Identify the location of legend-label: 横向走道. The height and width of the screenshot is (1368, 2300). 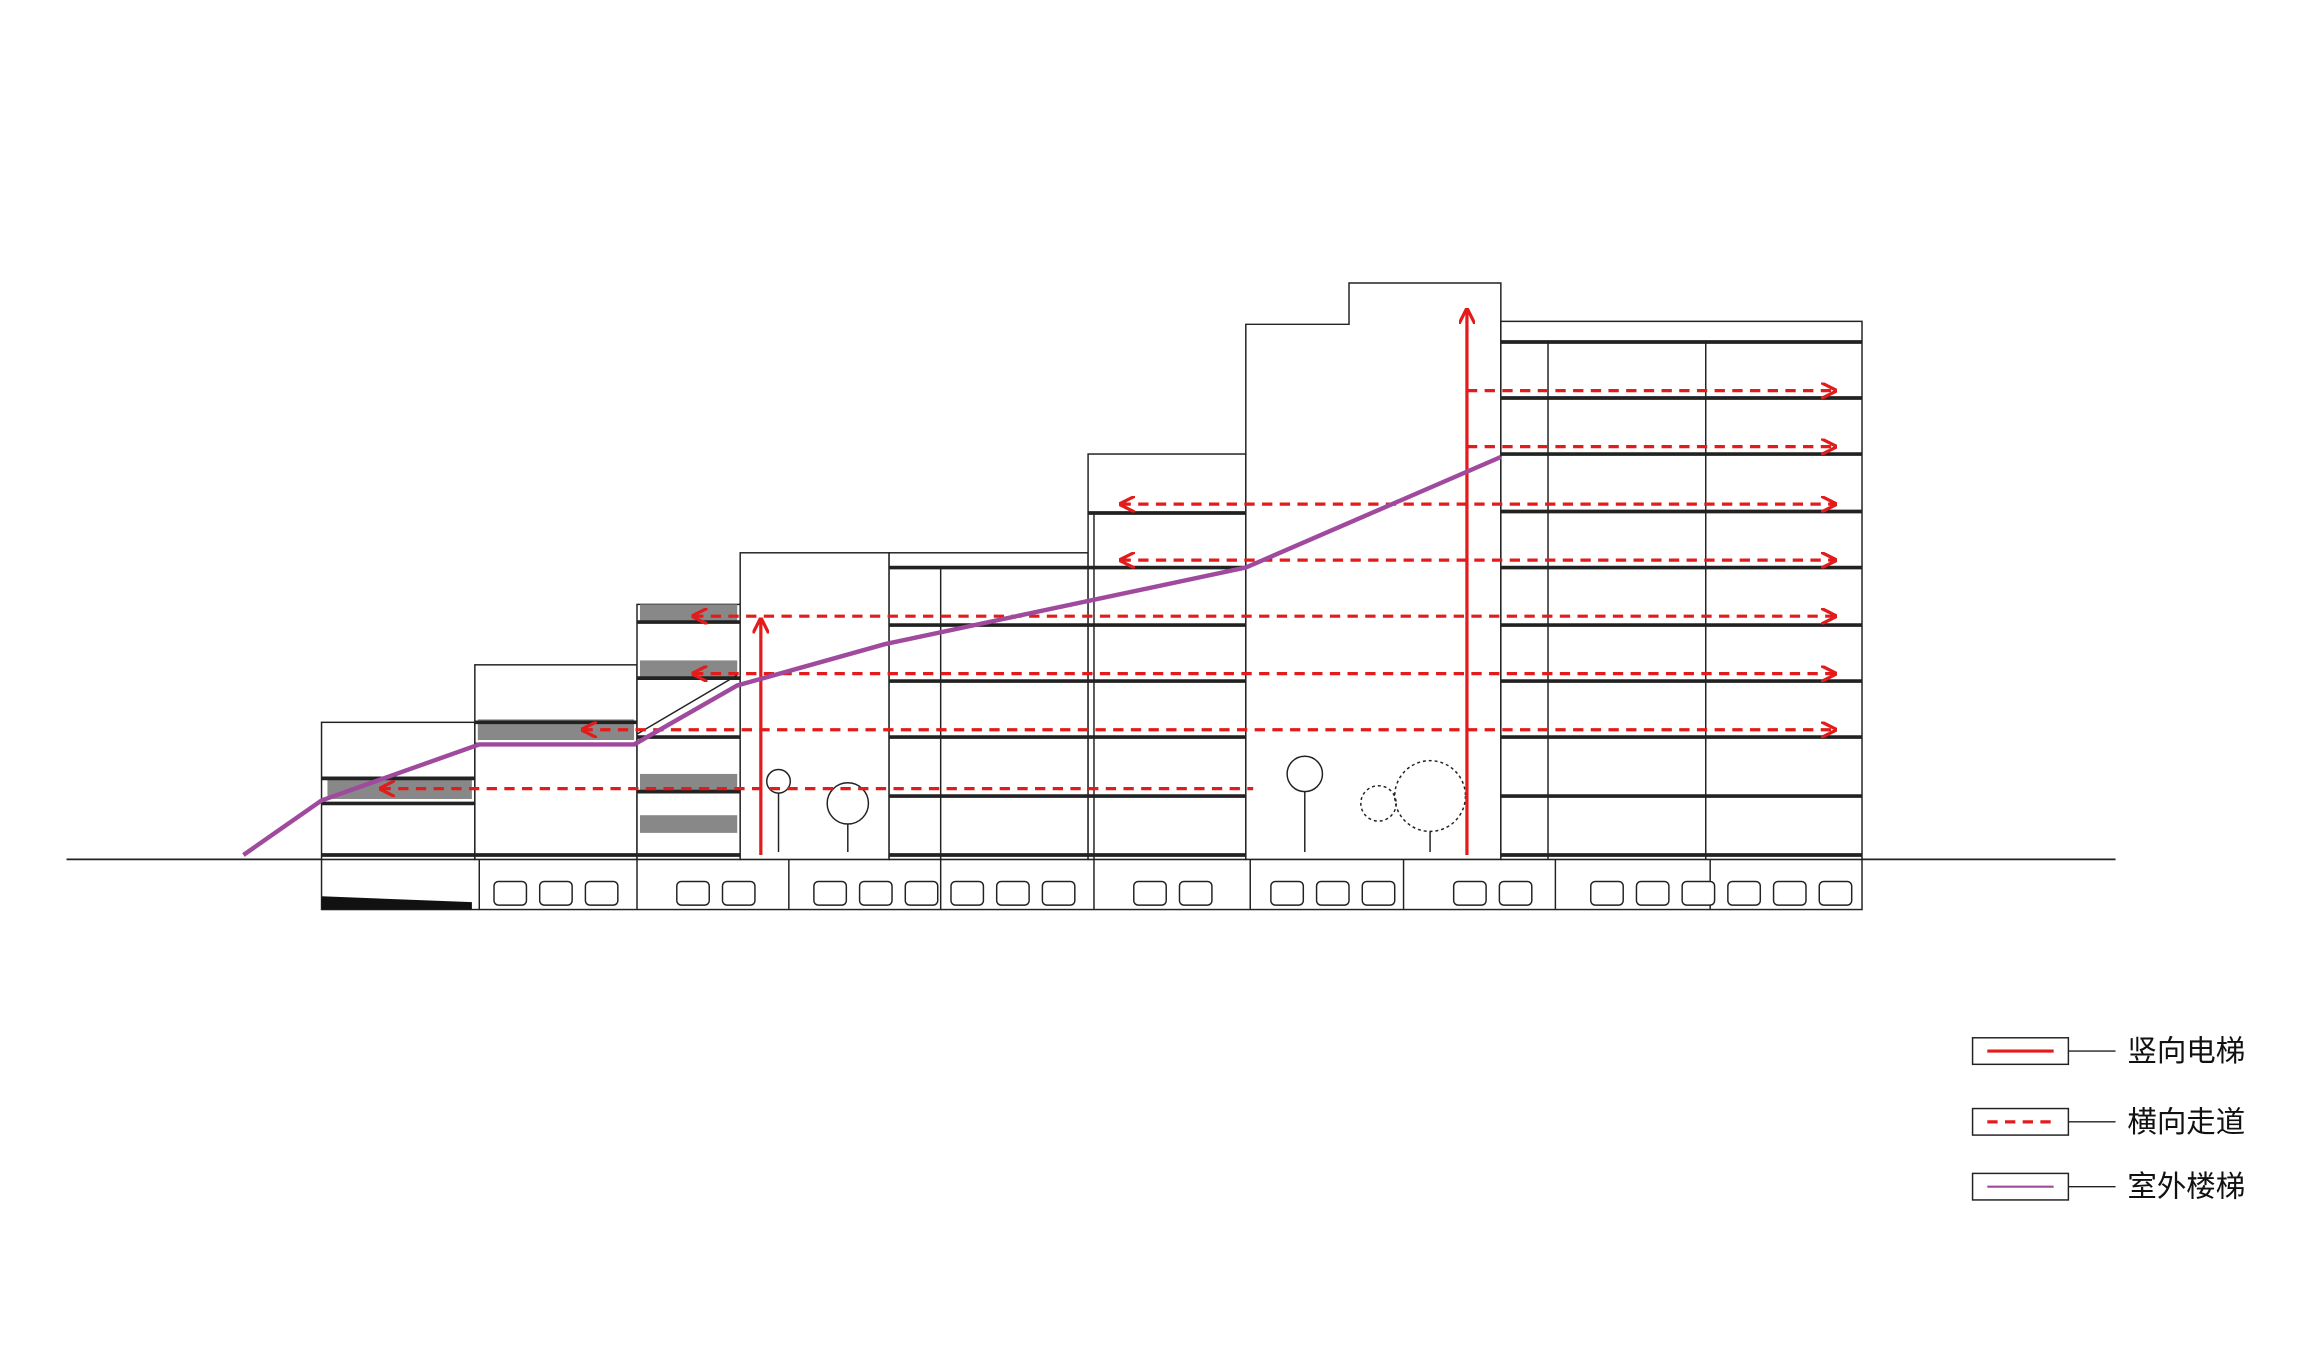
(2186, 1122).